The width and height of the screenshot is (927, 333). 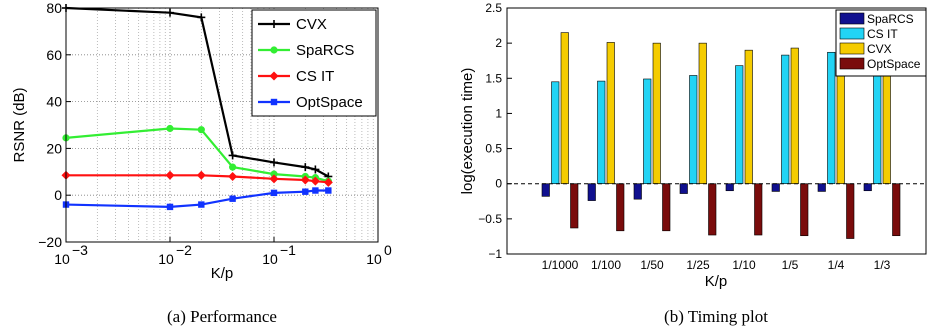 I want to click on y-tick-label: 60, so click(x=54, y=55).